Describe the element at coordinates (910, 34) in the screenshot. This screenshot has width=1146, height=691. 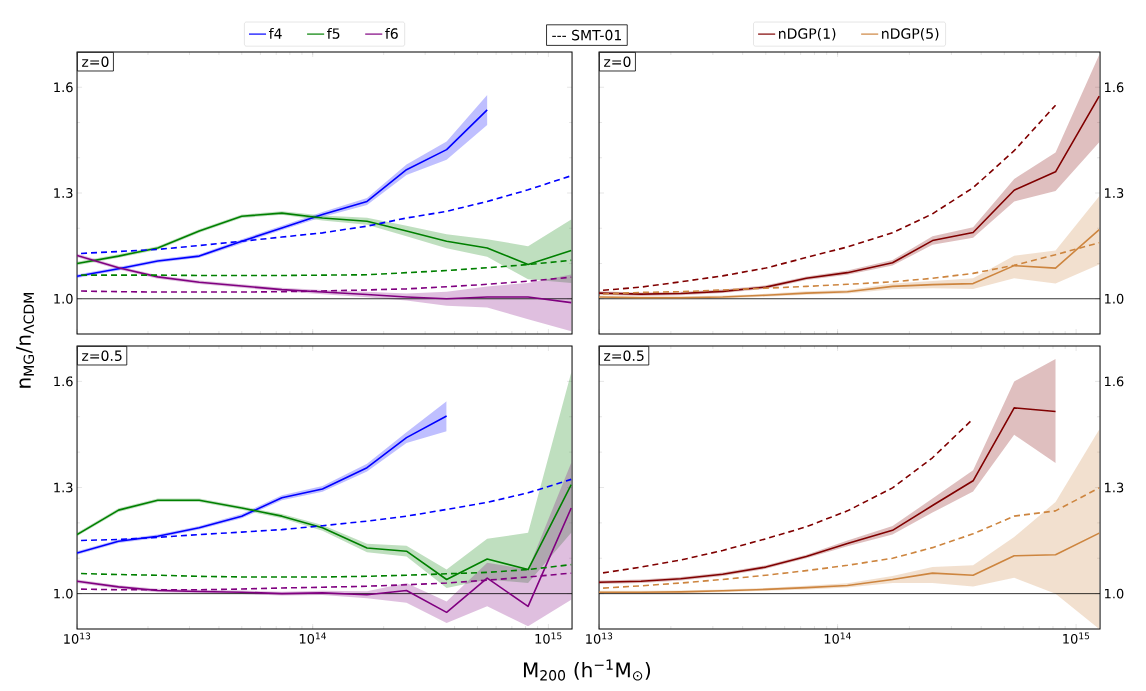
I see `legend-label: nDGP(5)` at that location.